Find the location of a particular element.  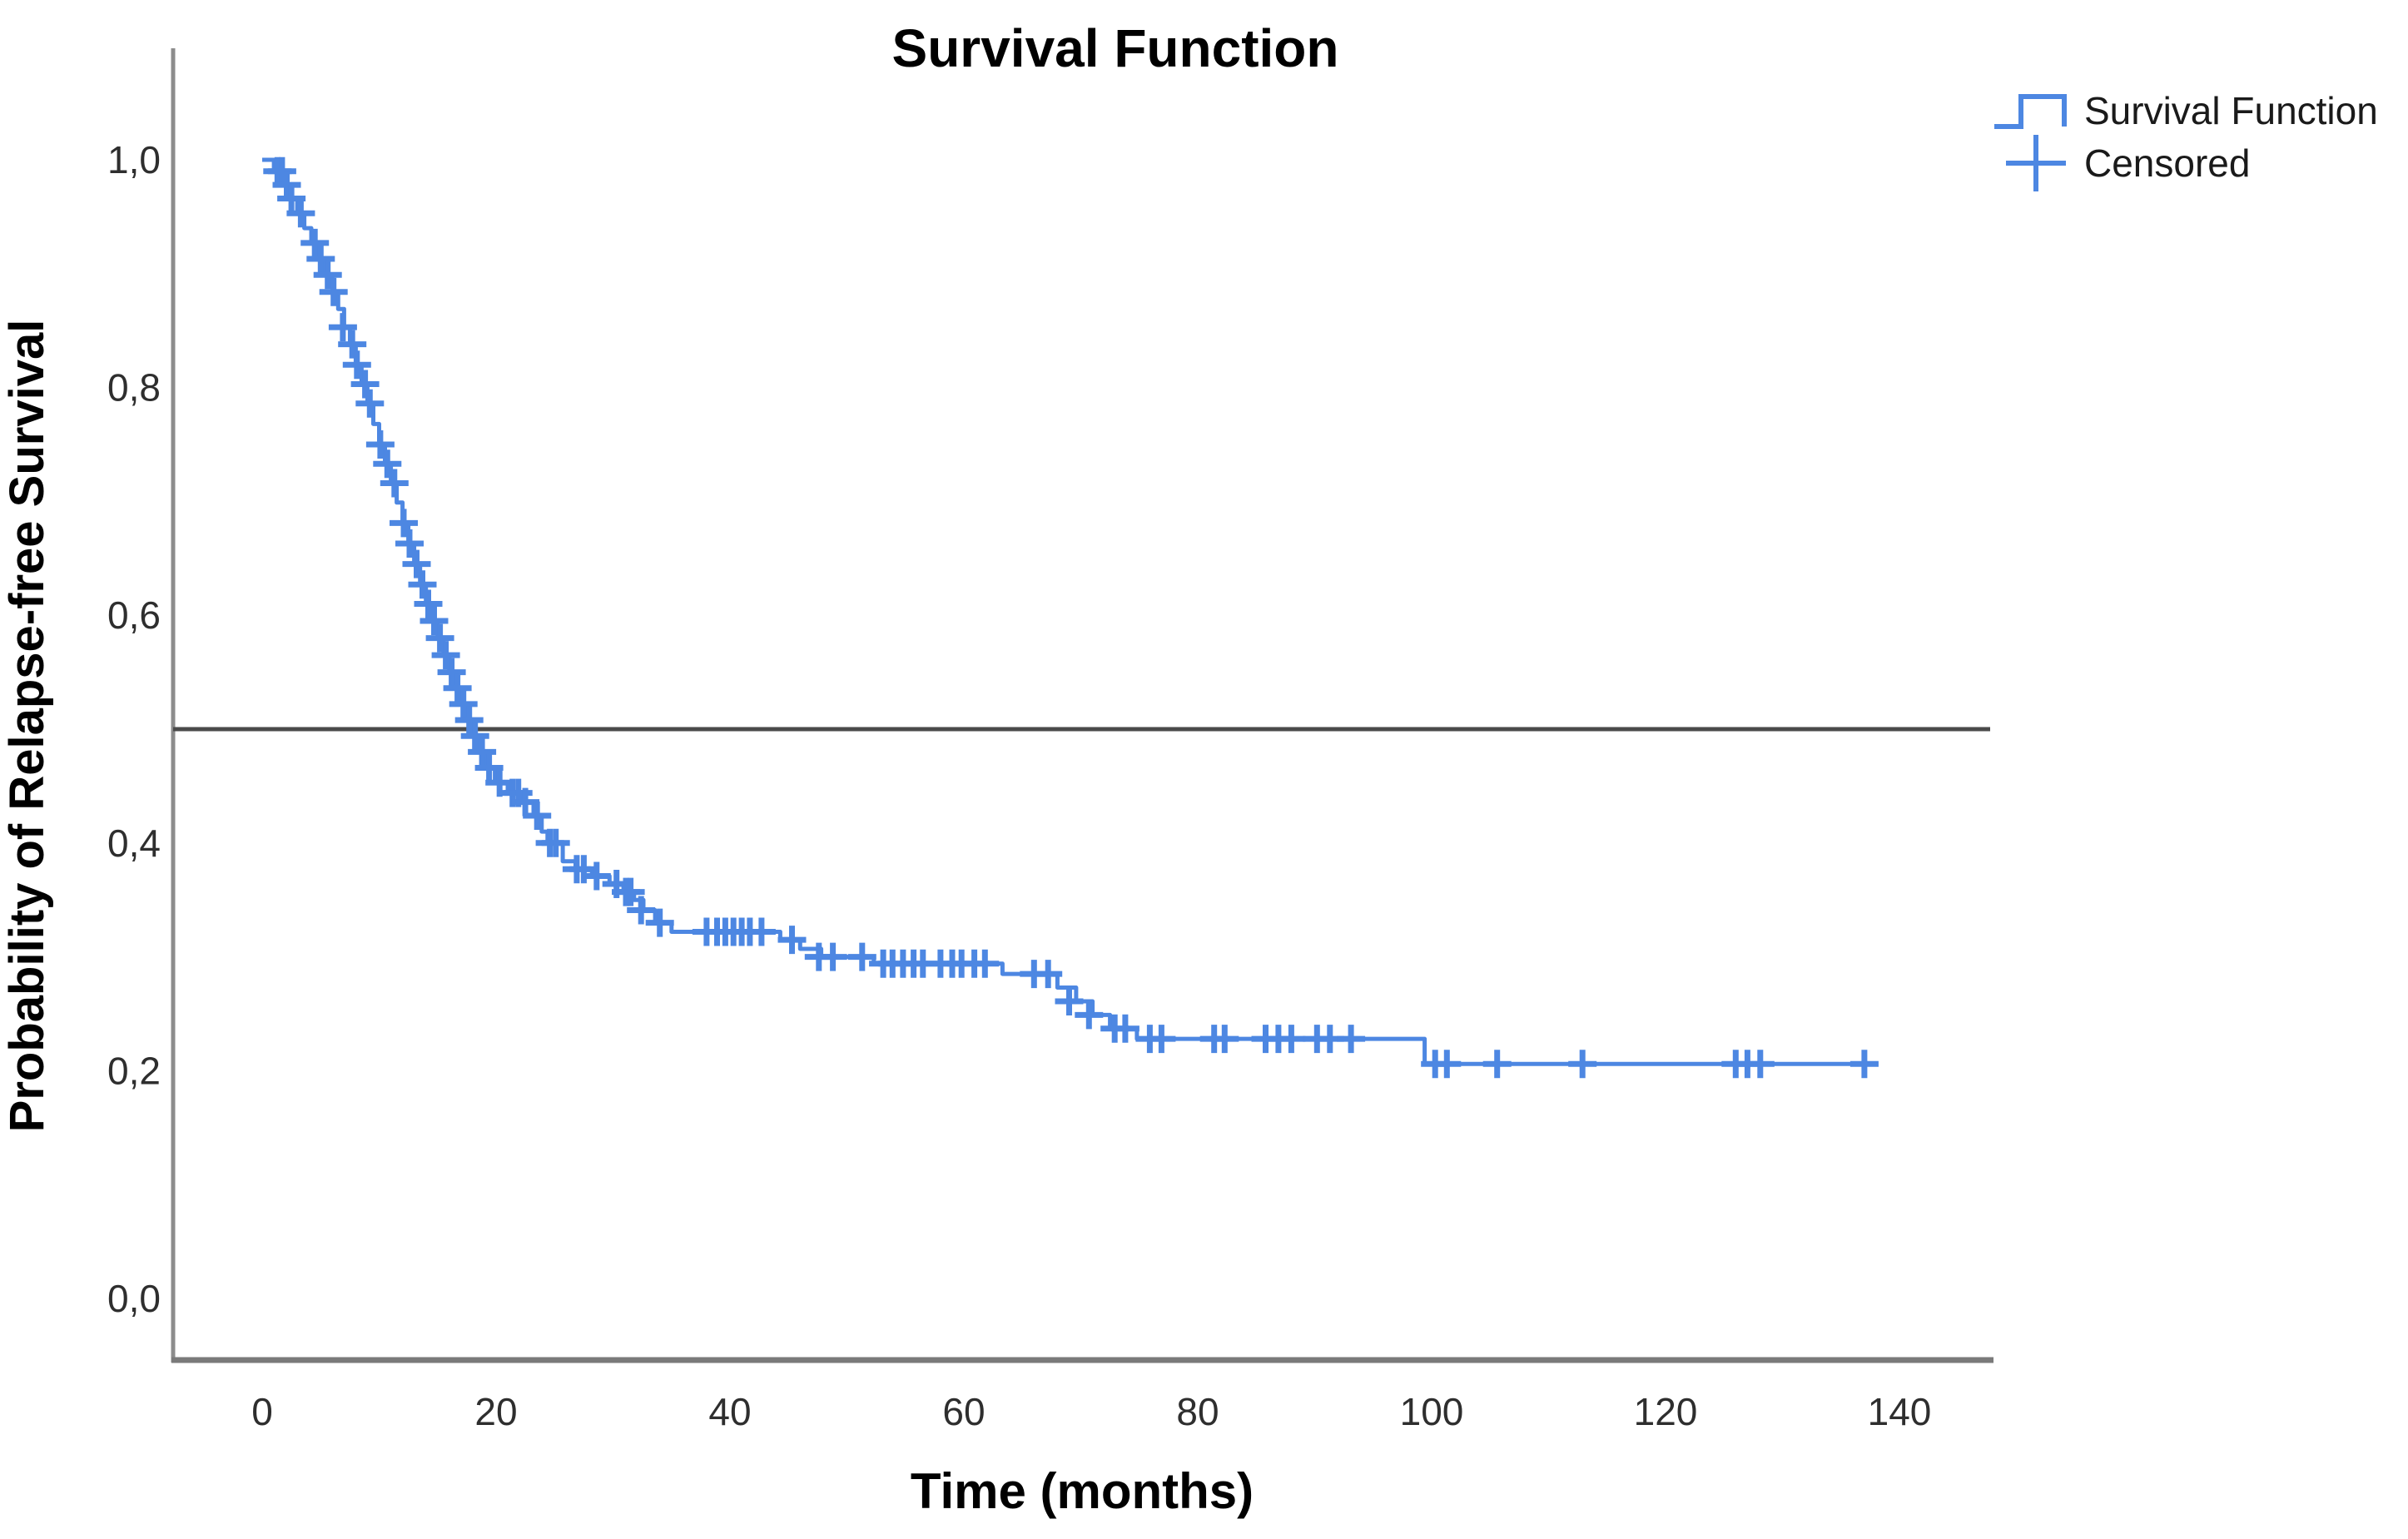

x-tick-label: 120 is located at coordinates (1666, 1411).